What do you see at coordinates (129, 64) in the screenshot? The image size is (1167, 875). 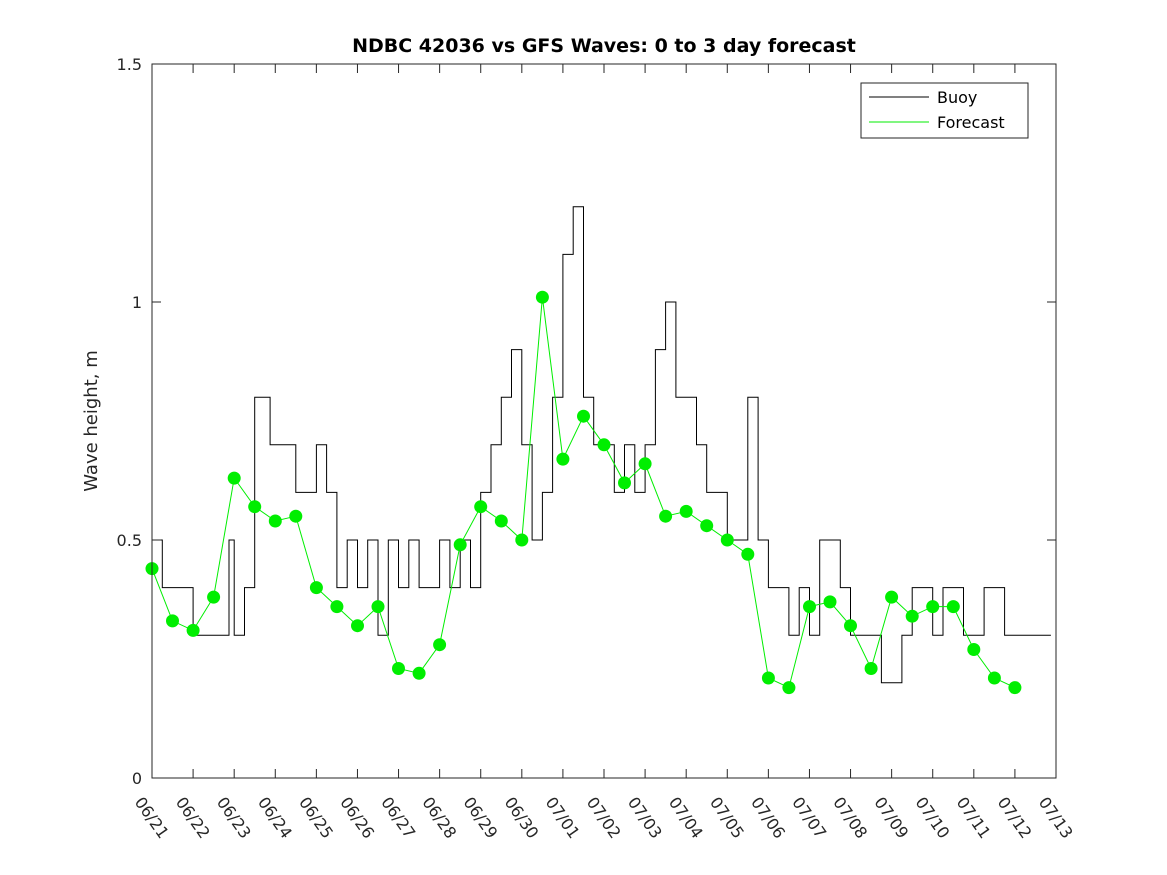 I see `y-tick-label: 1.5` at bounding box center [129, 64].